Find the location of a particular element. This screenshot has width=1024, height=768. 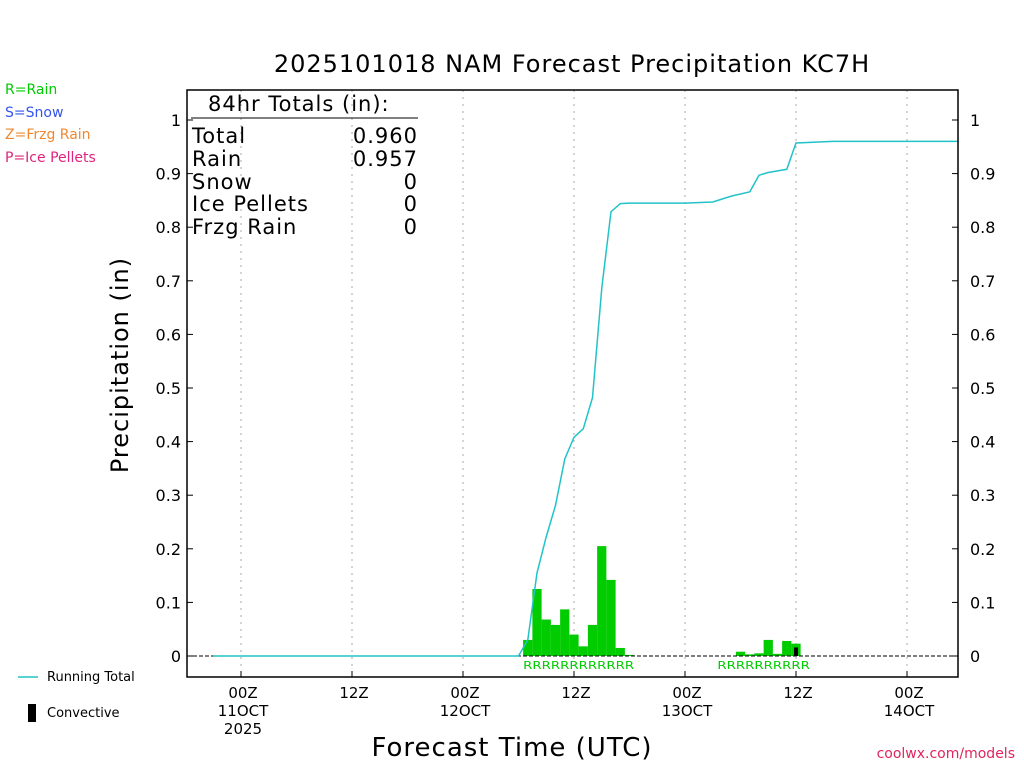

y-tick-label-right: 0.6 is located at coordinates (982, 334).